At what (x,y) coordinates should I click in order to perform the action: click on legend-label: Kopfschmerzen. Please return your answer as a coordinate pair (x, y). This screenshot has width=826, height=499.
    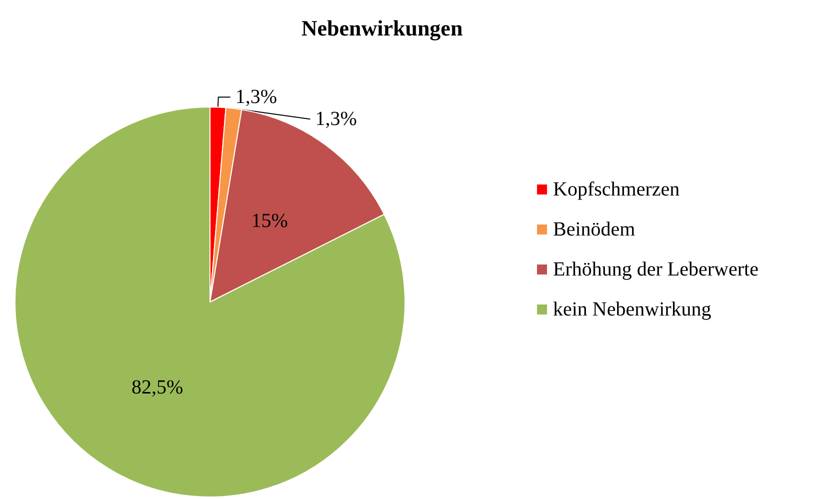
    Looking at the image, I should click on (616, 189).